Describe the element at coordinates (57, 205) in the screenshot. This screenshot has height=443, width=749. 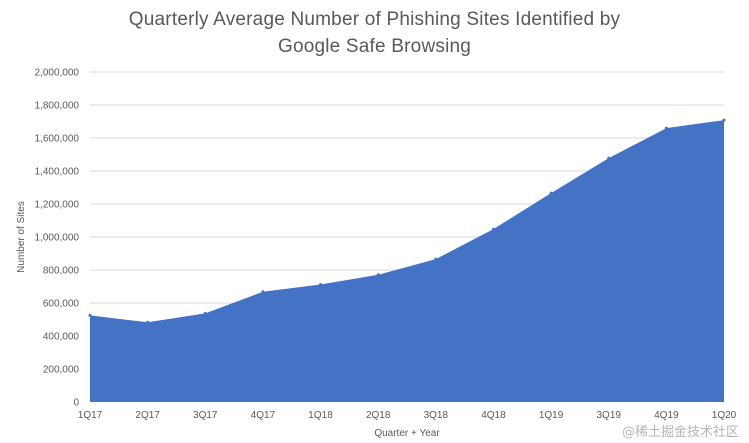
I see `y-tick-label: 1,200,000` at that location.